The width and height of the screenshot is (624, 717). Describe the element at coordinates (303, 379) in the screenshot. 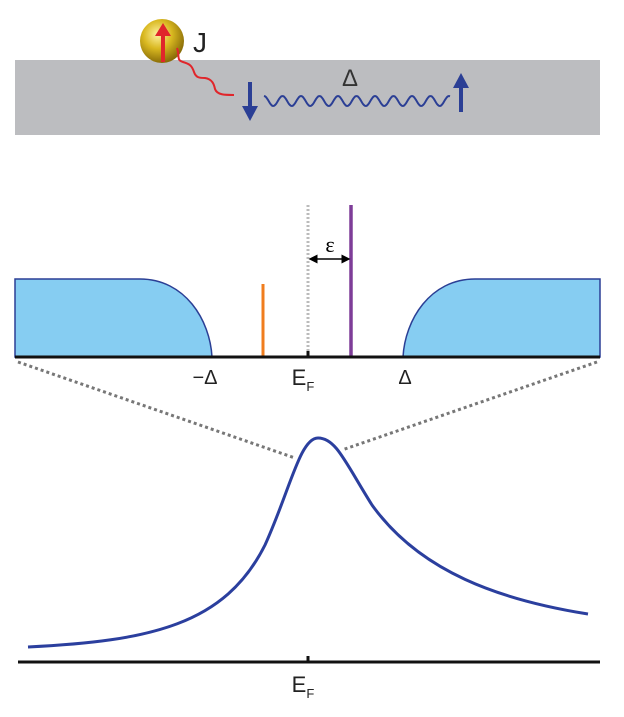

I see `fermi-label-middle: EF` at that location.